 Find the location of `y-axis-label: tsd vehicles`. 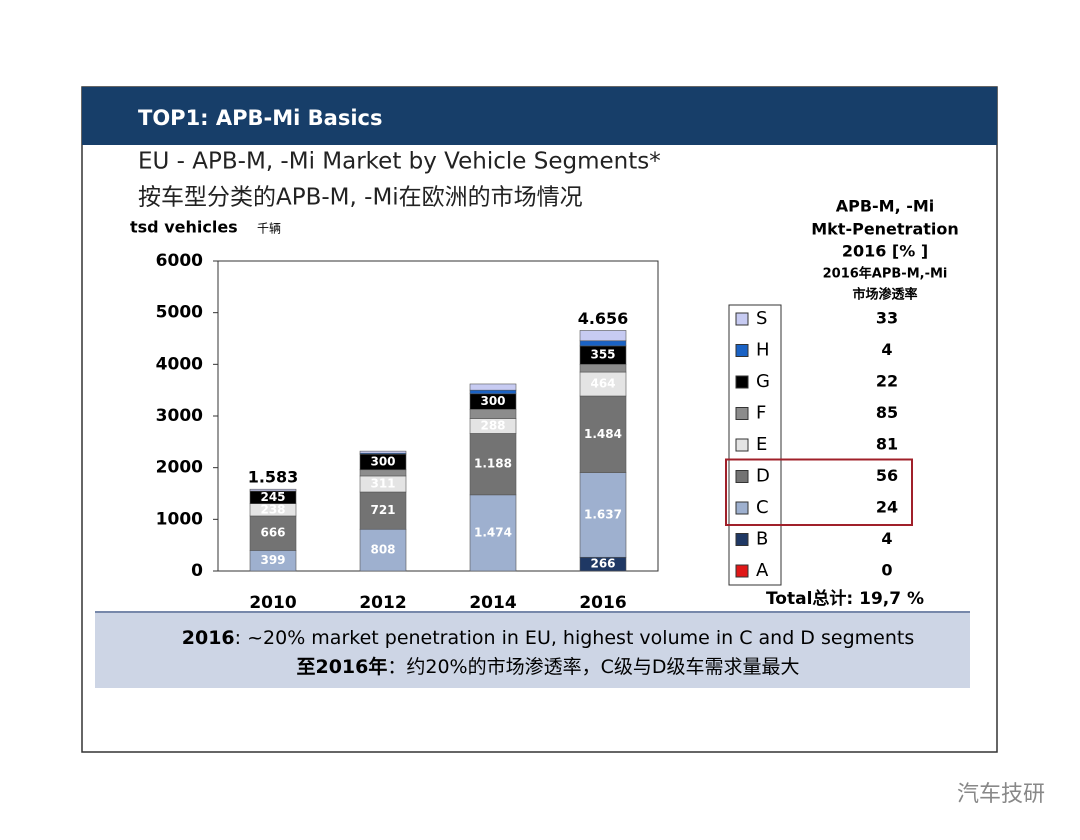

y-axis-label: tsd vehicles is located at coordinates (184, 227).